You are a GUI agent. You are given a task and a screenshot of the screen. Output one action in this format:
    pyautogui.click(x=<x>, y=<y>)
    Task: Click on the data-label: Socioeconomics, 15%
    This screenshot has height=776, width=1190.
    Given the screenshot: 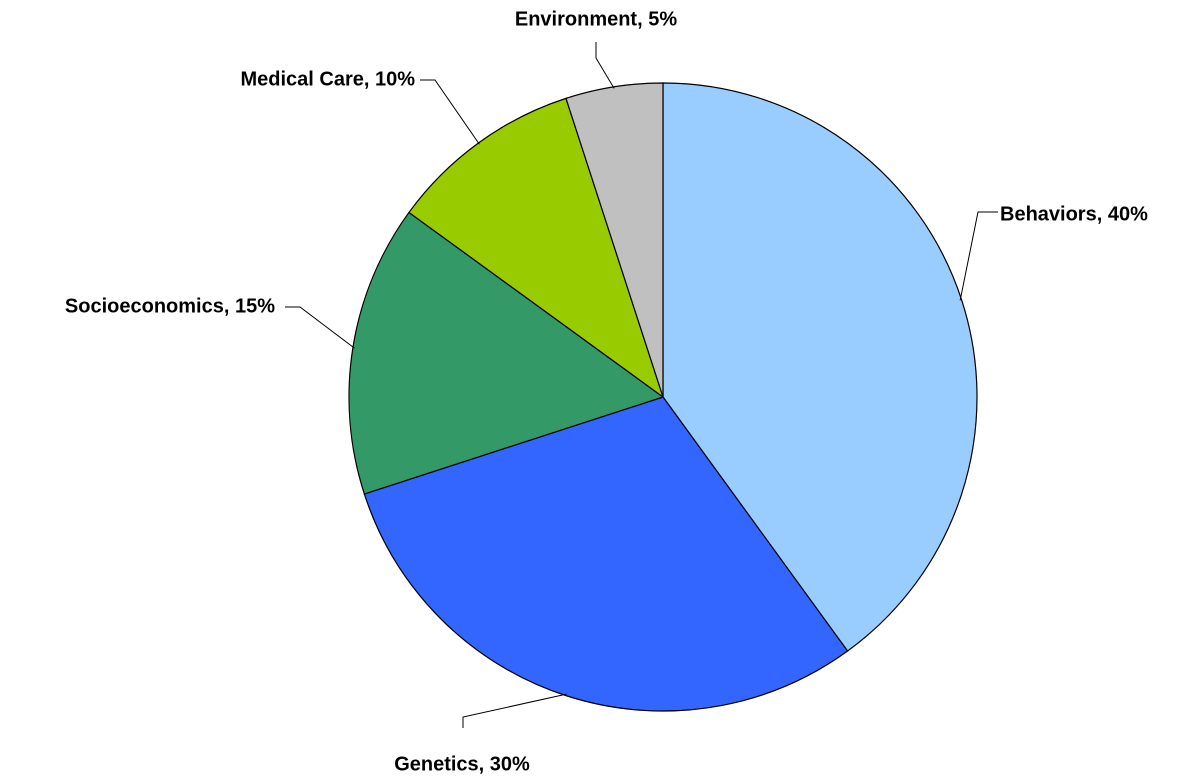 What is the action you would take?
    pyautogui.click(x=170, y=306)
    